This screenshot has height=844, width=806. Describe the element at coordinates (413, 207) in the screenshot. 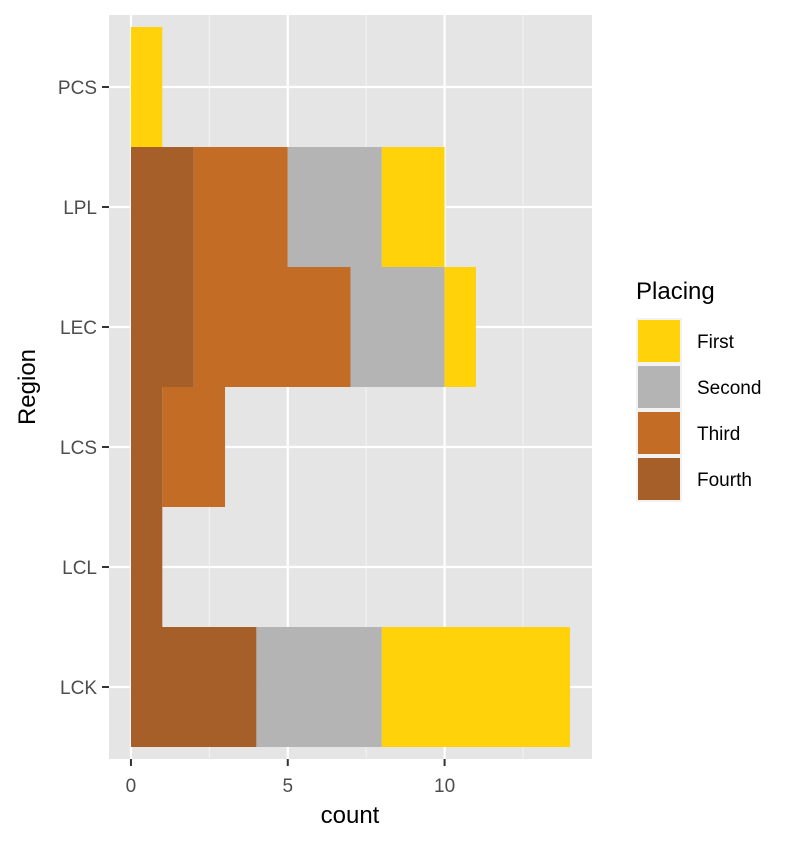

I see `bar-LPL-first` at that location.